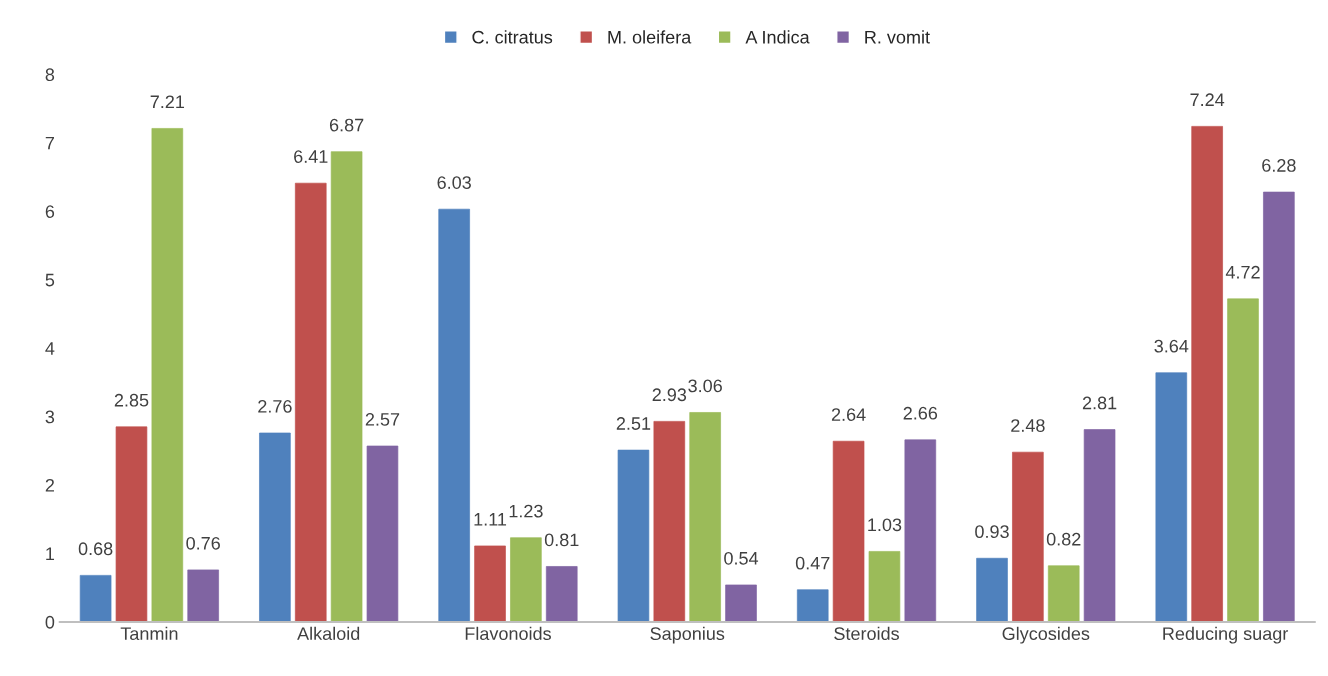 This screenshot has height=676, width=1328. I want to click on data-label: 6.41, so click(311, 156).